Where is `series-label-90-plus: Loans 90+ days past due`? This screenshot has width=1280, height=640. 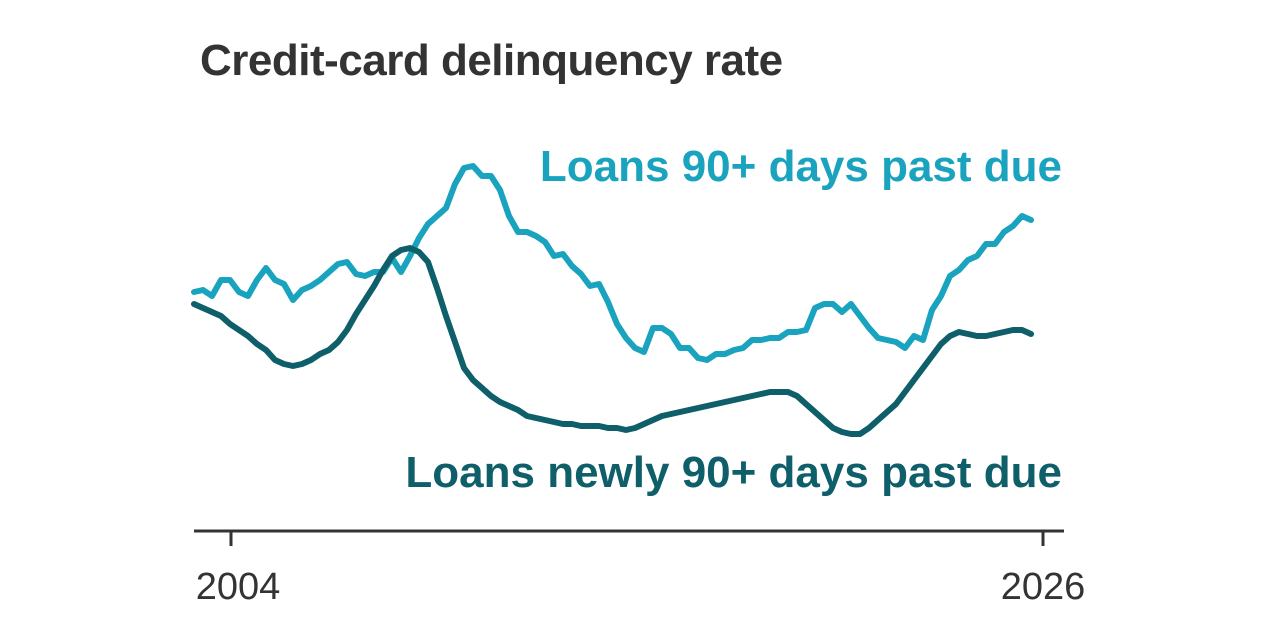 series-label-90-plus: Loans 90+ days past due is located at coordinates (801, 166).